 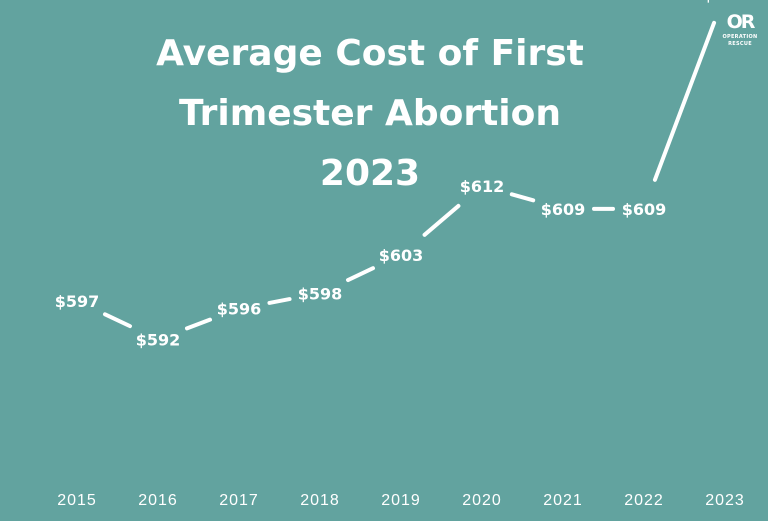 I want to click on operation-rescue-logo: OR OPERATION RESCUE, so click(x=740, y=29).